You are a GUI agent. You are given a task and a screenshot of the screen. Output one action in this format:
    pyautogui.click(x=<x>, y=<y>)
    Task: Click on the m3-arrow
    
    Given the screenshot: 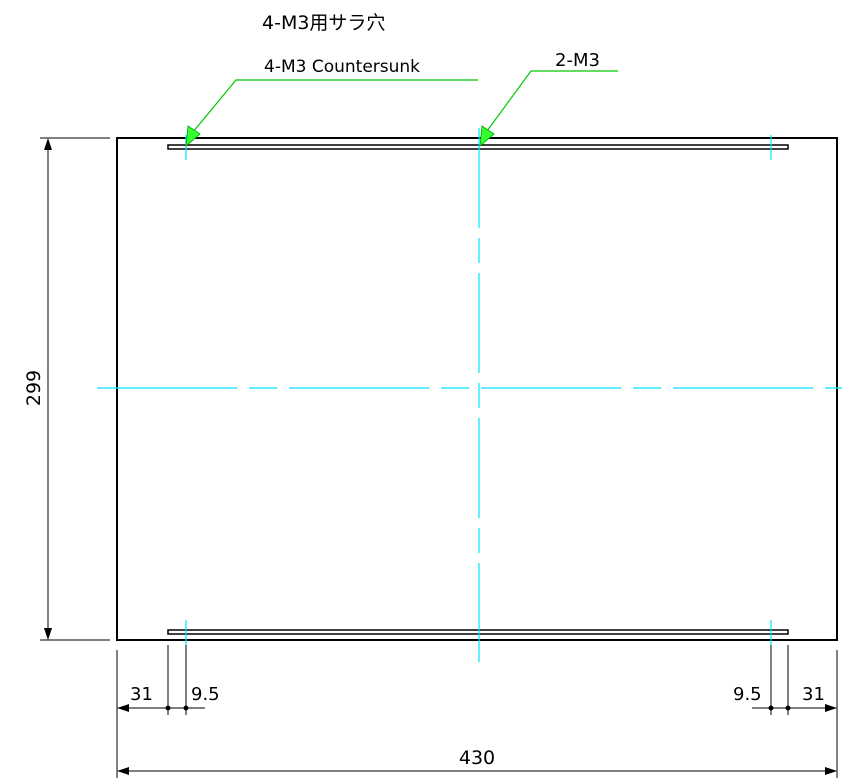 What is the action you would take?
    pyautogui.click(x=487, y=136)
    